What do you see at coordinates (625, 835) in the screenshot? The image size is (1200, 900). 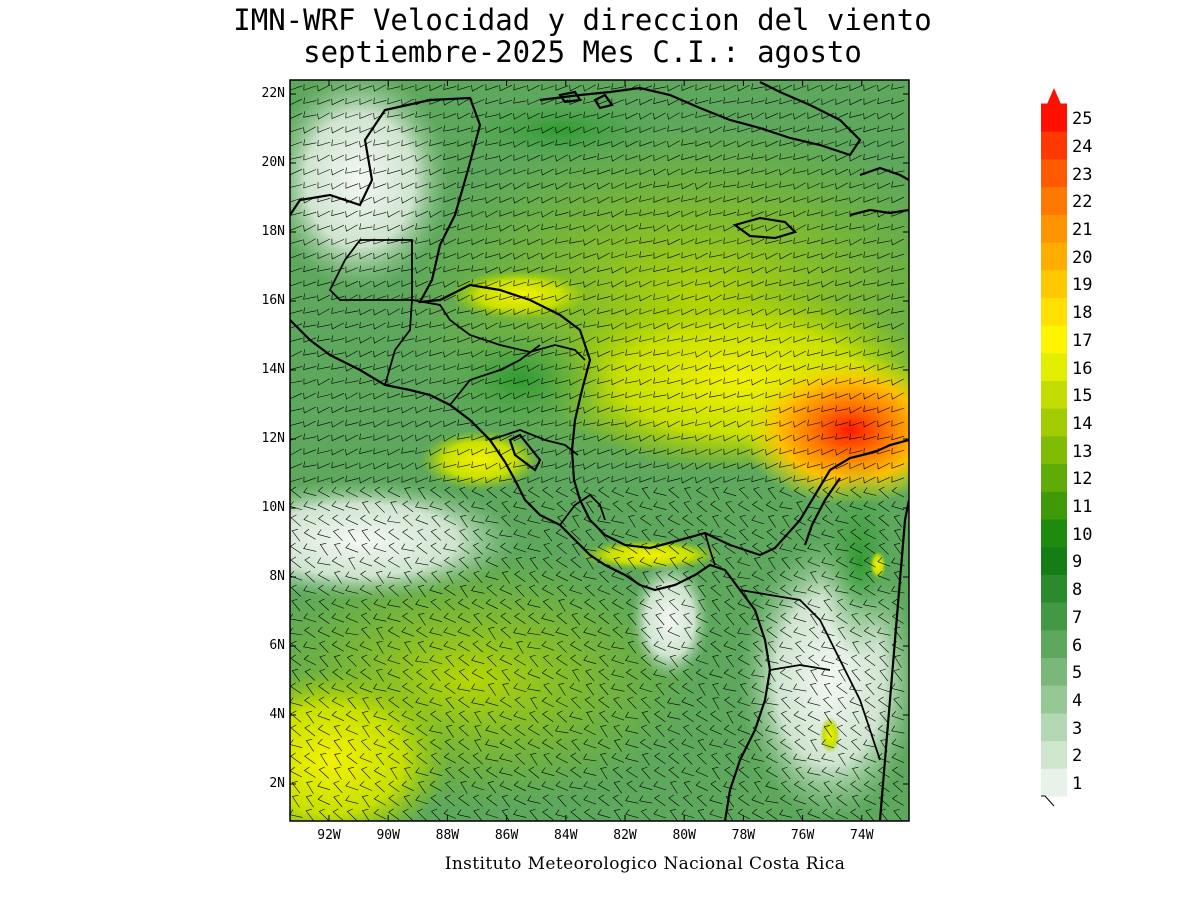 I see `longitude-label: 82W` at bounding box center [625, 835].